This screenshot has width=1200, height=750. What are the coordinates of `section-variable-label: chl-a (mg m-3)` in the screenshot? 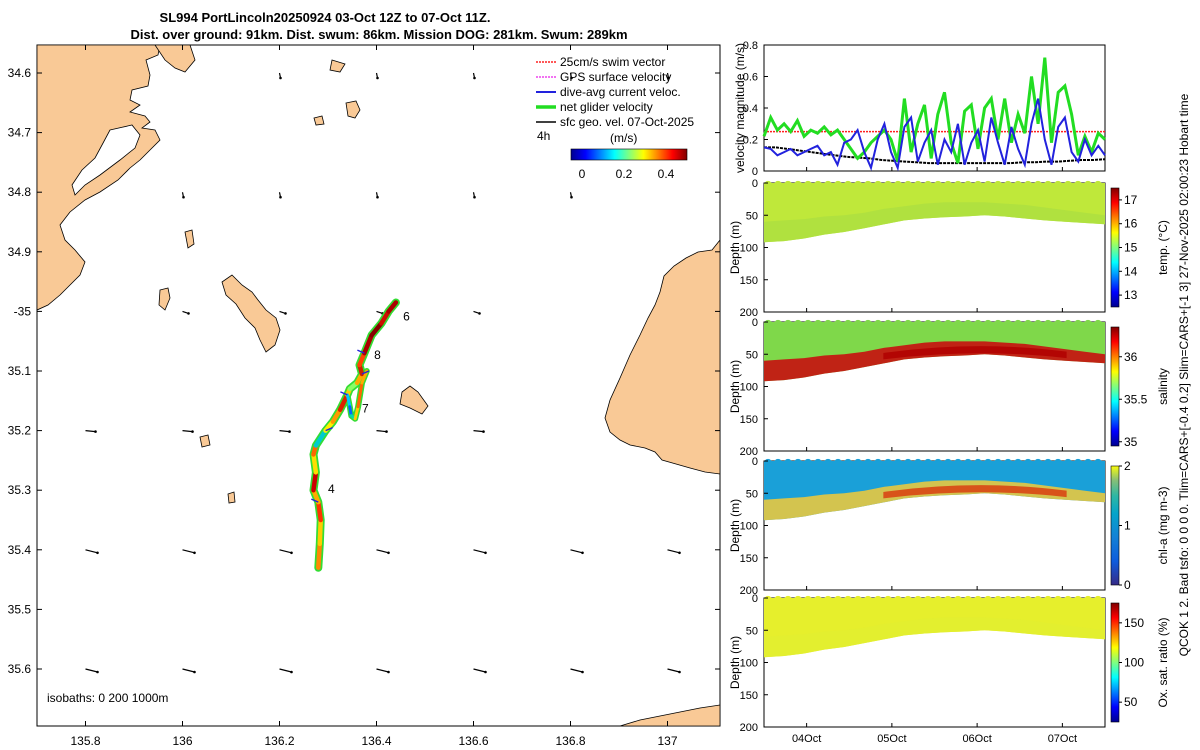 It's located at (1163, 525).